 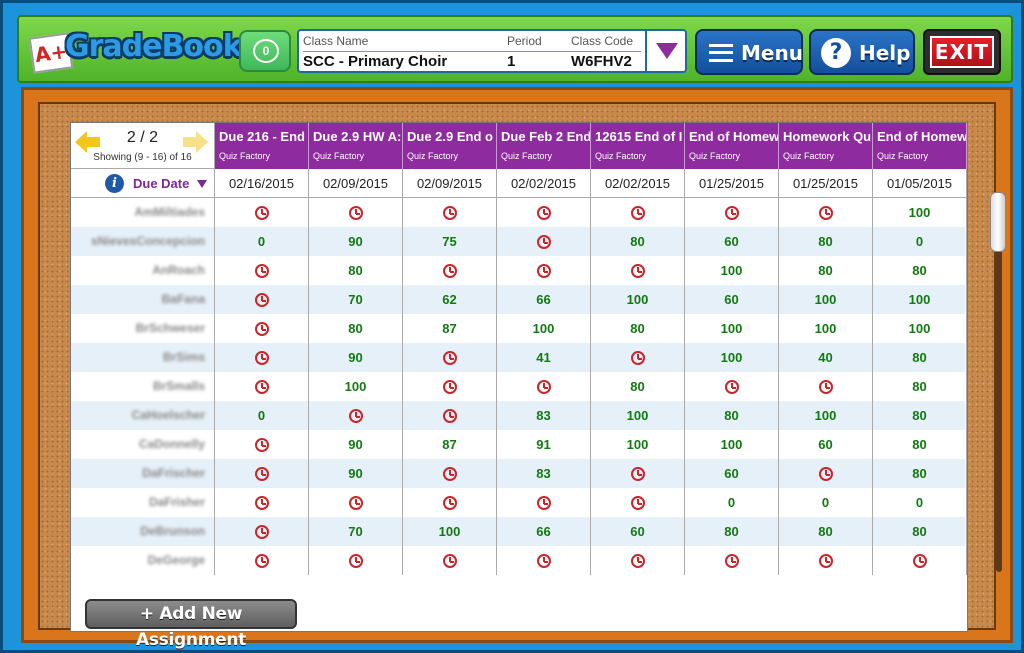 I want to click on student-name: sNievesConcepcion, so click(x=147, y=241).